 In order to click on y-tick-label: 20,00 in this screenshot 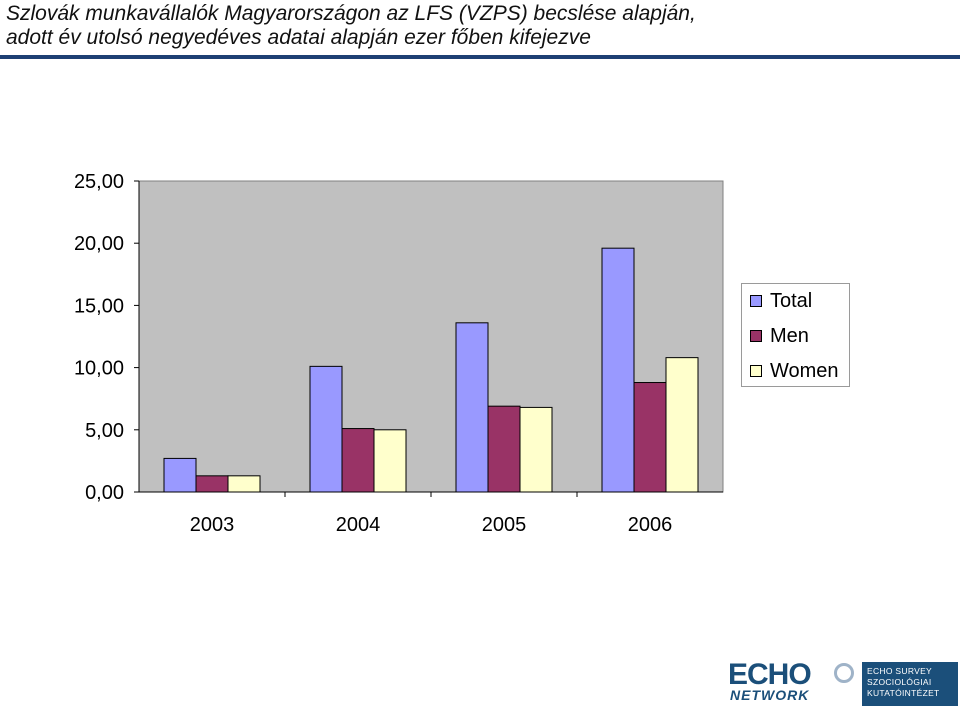, I will do `click(99, 244)`.